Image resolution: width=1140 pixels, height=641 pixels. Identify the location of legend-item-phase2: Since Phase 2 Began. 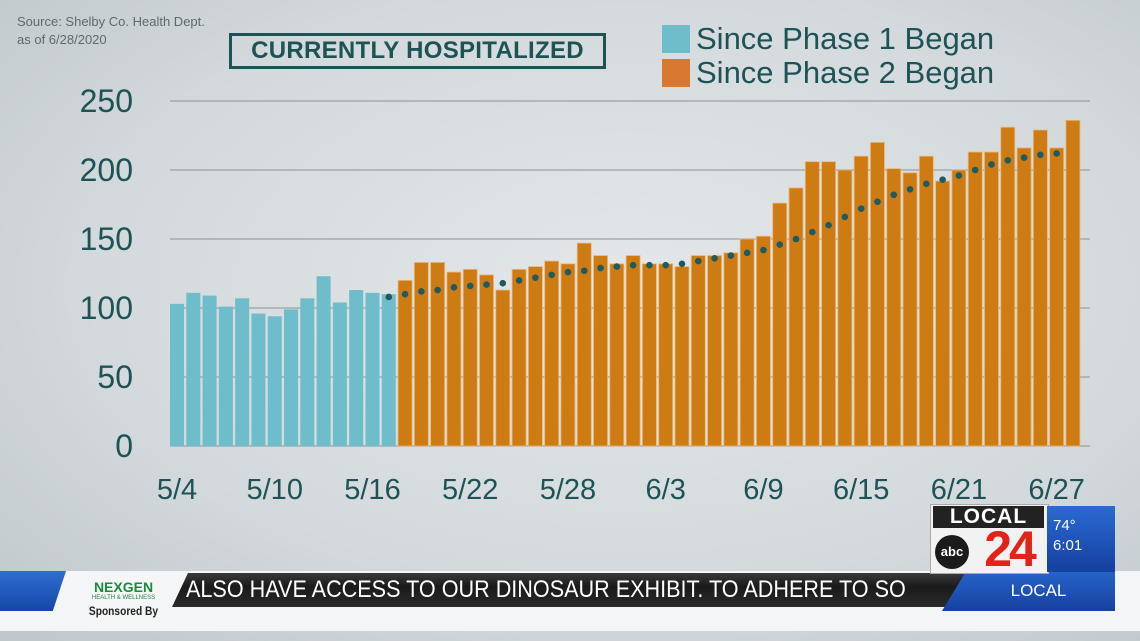
(828, 72).